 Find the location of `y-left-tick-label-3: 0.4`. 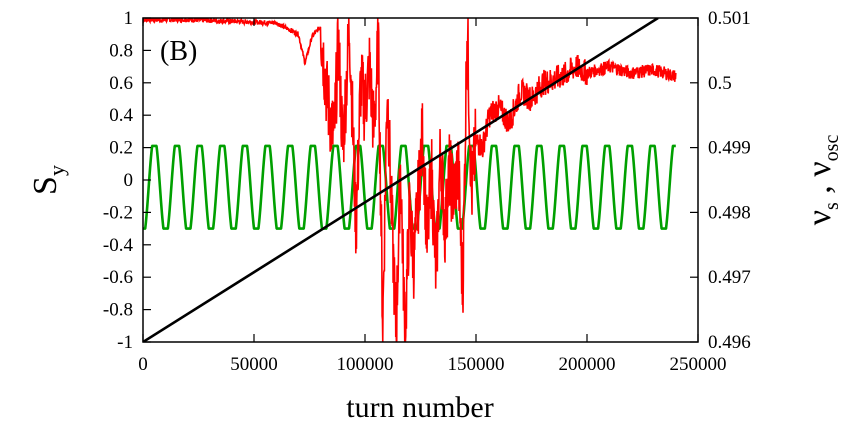

y-left-tick-label-3: 0.4 is located at coordinates (121, 115).